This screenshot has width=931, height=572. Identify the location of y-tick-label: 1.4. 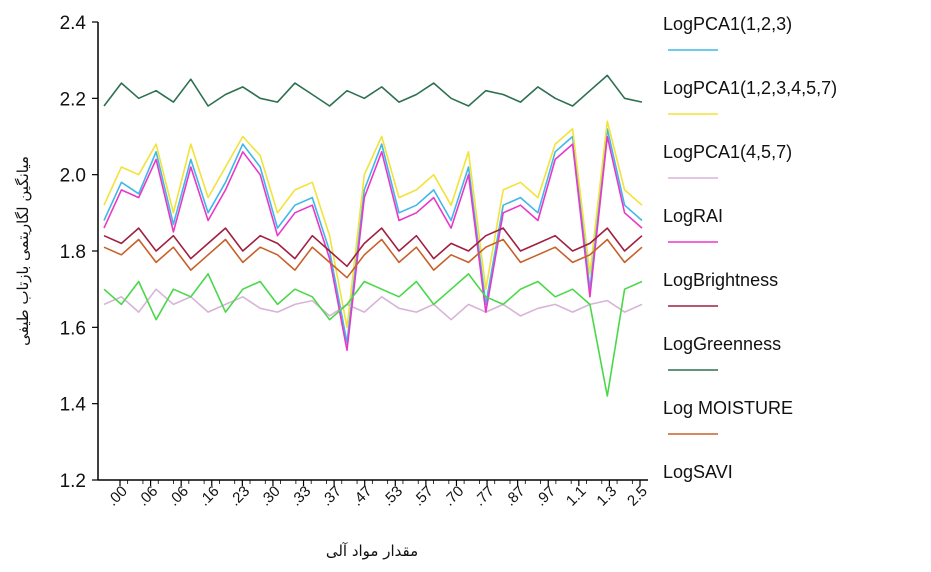
(73, 405).